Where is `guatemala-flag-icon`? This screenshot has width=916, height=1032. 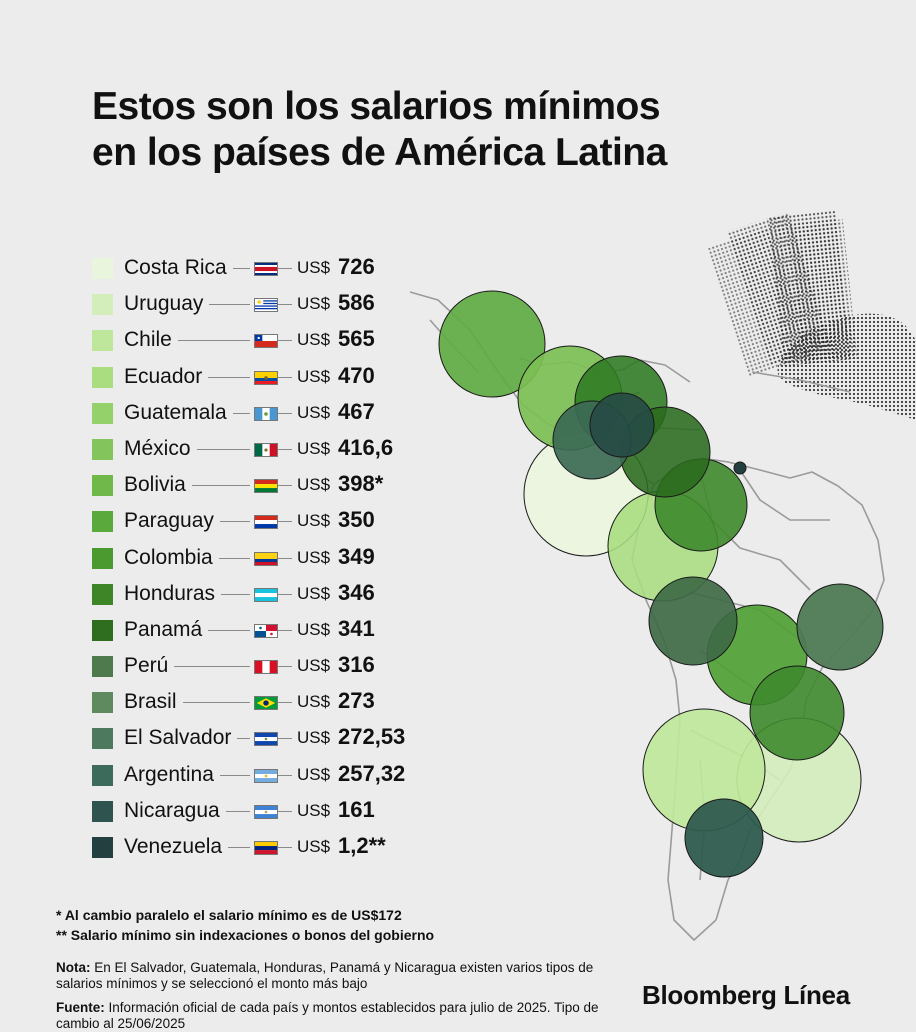
guatemala-flag-icon is located at coordinates (266, 413).